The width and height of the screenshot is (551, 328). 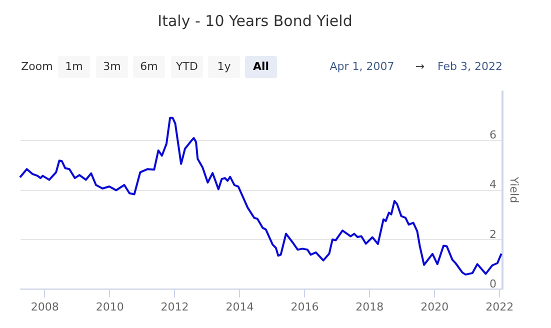 What do you see at coordinates (110, 307) in the screenshot?
I see `x-tick-label: 2010` at bounding box center [110, 307].